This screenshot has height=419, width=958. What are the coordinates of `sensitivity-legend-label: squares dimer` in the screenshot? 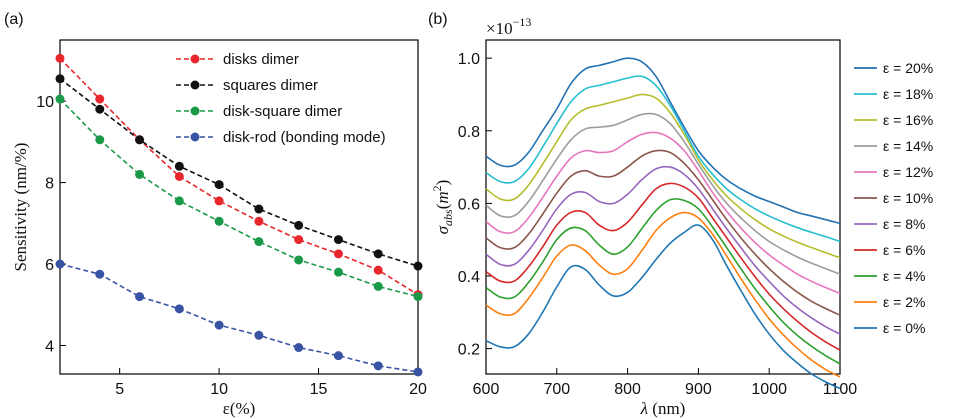 It's located at (270, 85).